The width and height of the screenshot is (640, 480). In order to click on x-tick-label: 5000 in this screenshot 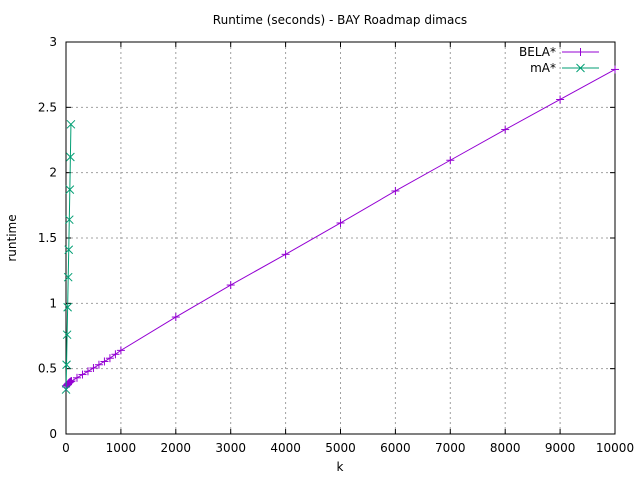, I will do `click(340, 448)`.